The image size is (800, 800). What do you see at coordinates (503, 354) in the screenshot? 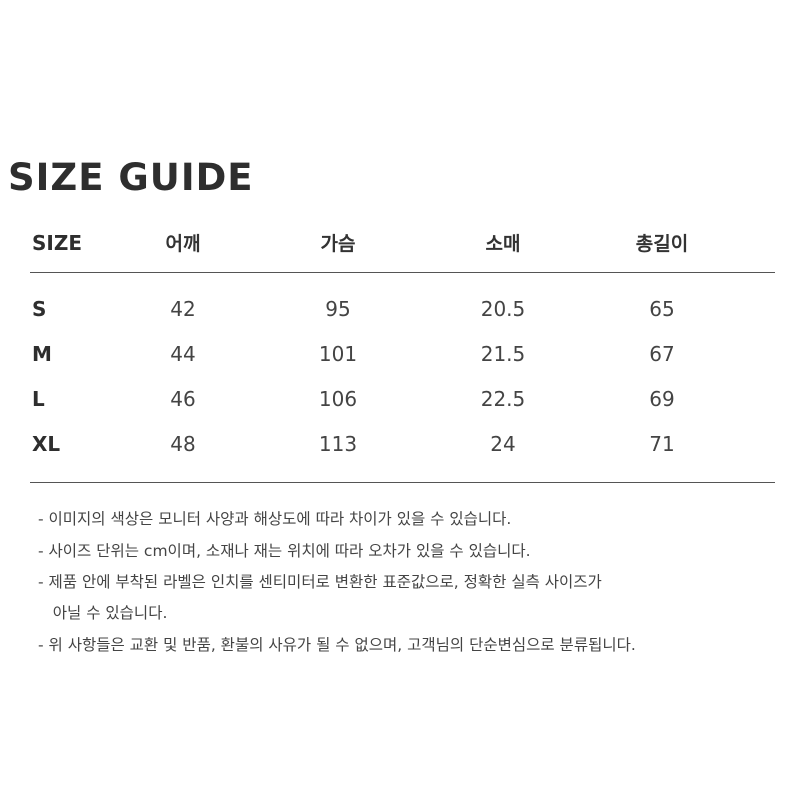
I see `table-cell: 21.5` at bounding box center [503, 354].